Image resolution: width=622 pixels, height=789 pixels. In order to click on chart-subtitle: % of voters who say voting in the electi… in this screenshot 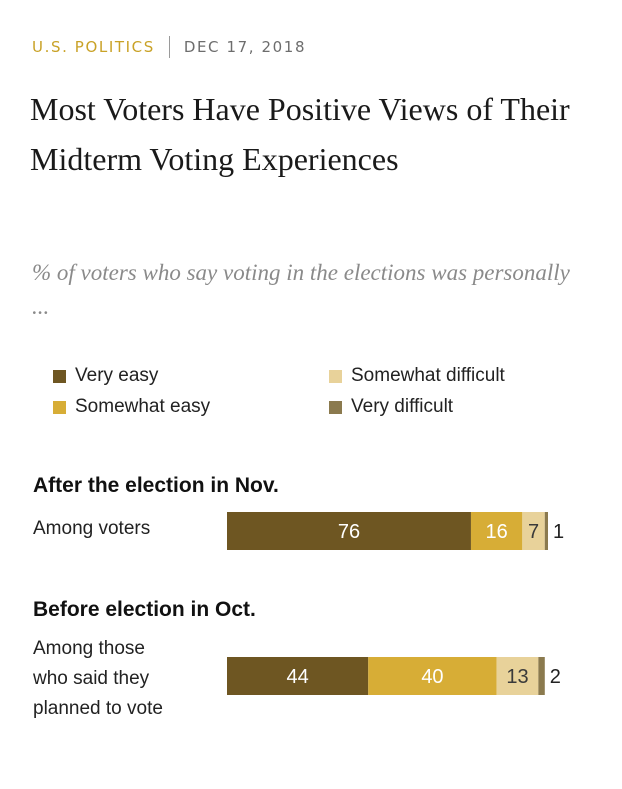, I will do `click(301, 289)`.